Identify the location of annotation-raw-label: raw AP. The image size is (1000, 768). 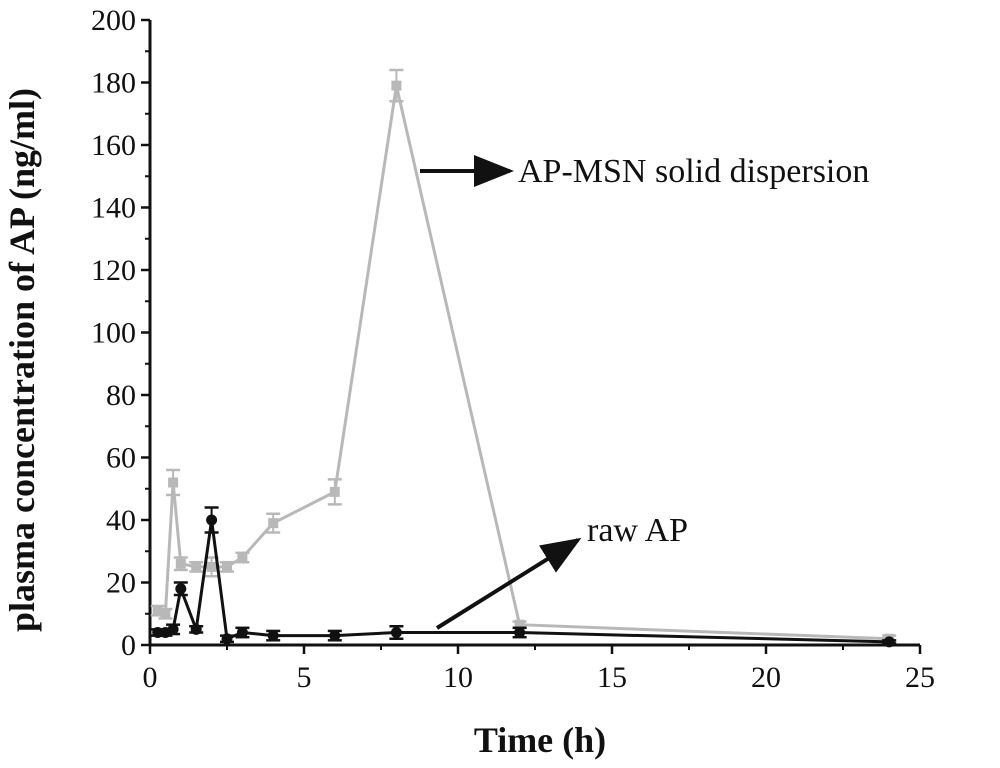
(637, 530).